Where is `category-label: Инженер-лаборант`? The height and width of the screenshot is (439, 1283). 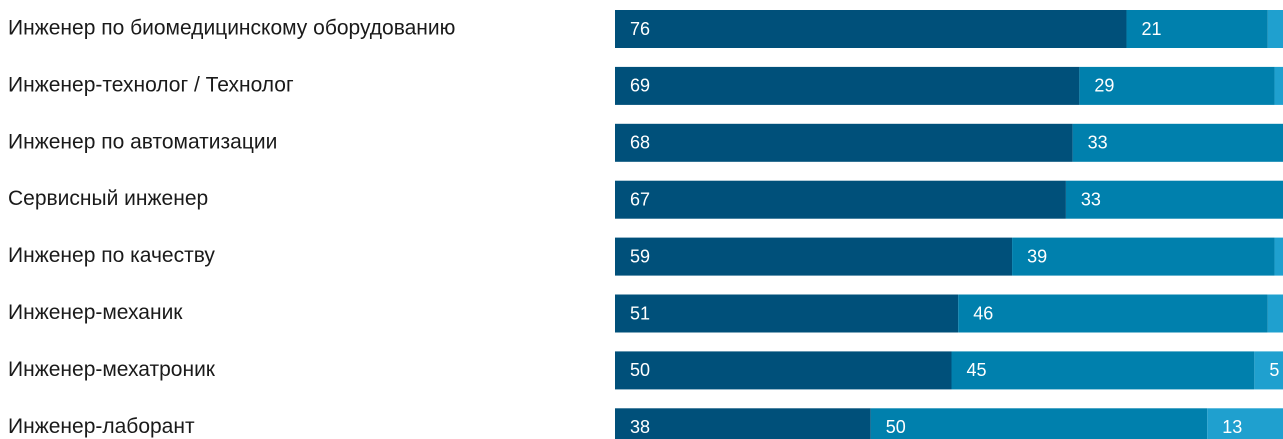 category-label: Инженер-лаборант is located at coordinates (101, 426).